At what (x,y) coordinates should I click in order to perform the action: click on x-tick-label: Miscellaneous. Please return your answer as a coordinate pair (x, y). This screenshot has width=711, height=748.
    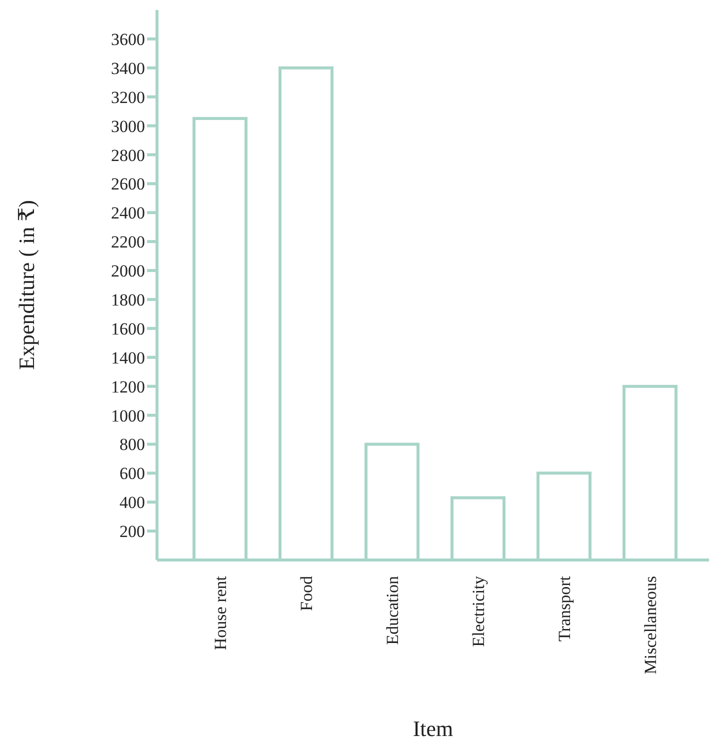
    Looking at the image, I should click on (650, 625).